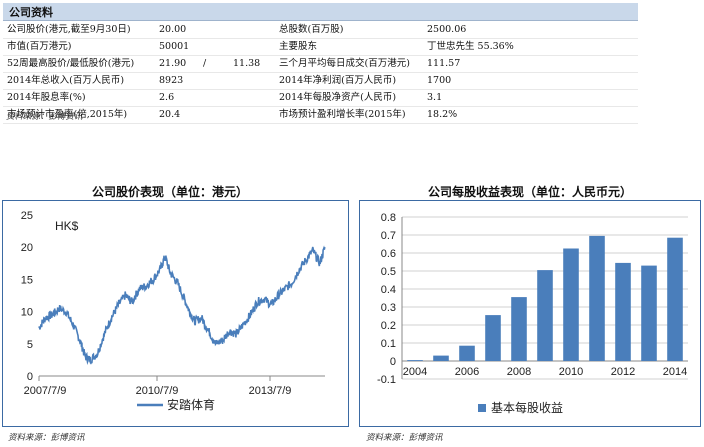 The width and height of the screenshot is (704, 447). Describe the element at coordinates (191, 404) in the screenshot. I see `legend-label: 安踏体育` at that location.